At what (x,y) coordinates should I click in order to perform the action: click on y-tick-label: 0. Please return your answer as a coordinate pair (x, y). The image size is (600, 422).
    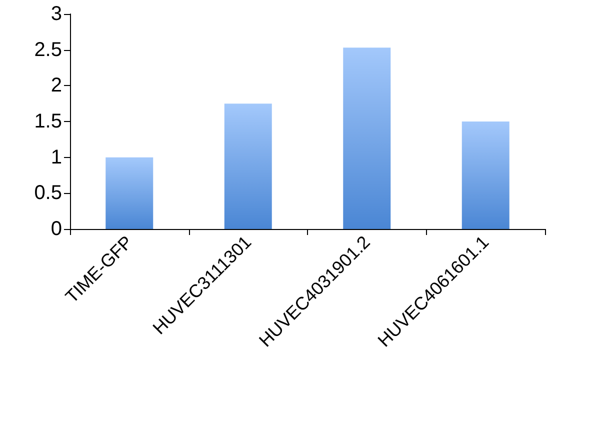
    Looking at the image, I should click on (56, 229).